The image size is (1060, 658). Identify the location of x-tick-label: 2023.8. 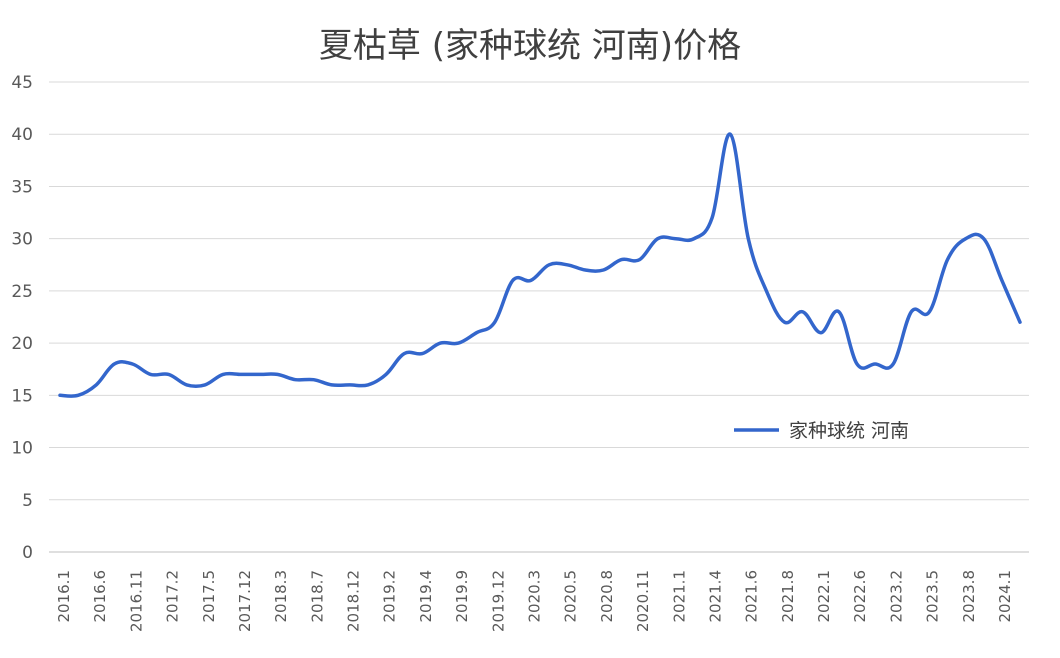
(969, 596).